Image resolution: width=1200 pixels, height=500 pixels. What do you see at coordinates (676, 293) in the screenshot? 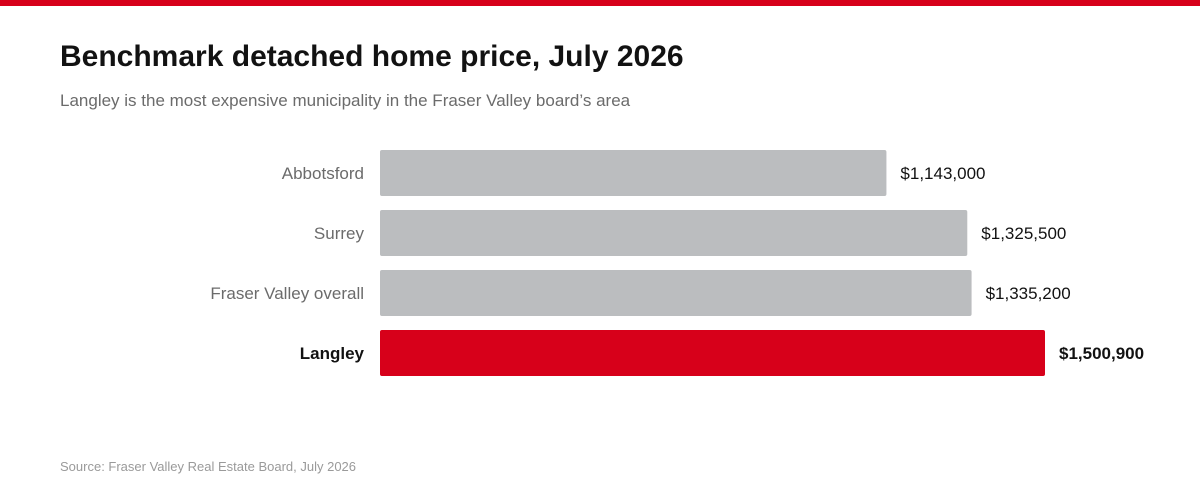
I see `bar-fraser-valley-overall` at bounding box center [676, 293].